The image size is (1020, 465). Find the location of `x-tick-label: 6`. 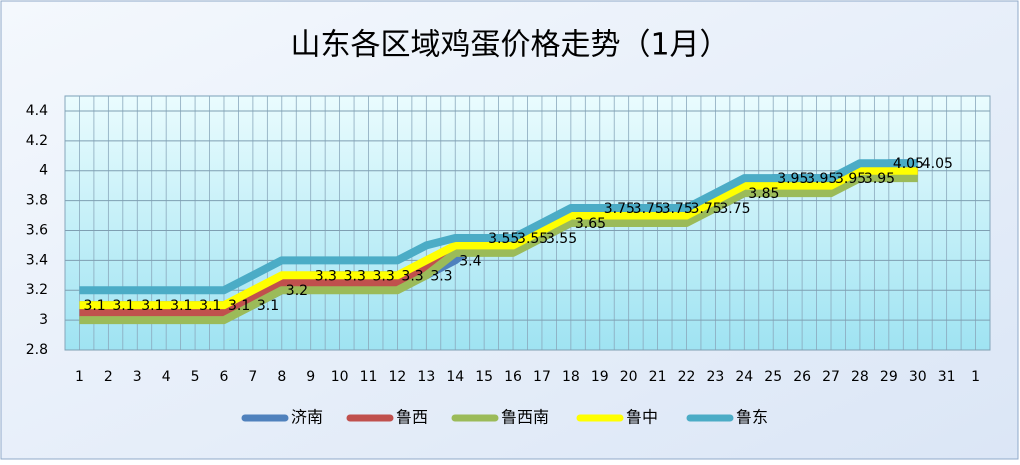

x-tick-label: 6 is located at coordinates (224, 377).